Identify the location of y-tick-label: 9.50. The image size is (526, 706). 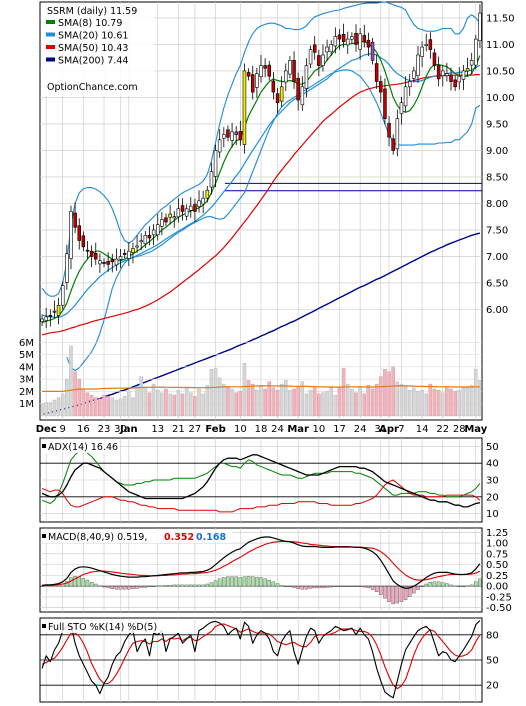
(497, 124).